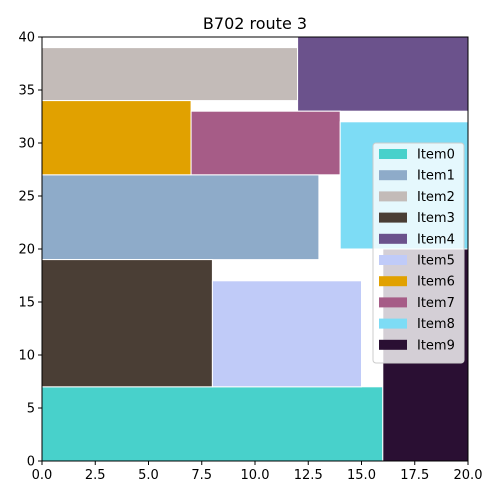 Image resolution: width=500 pixels, height=500 pixels. Describe the element at coordinates (26, 38) in the screenshot. I see `y-tick-label: 40` at that location.